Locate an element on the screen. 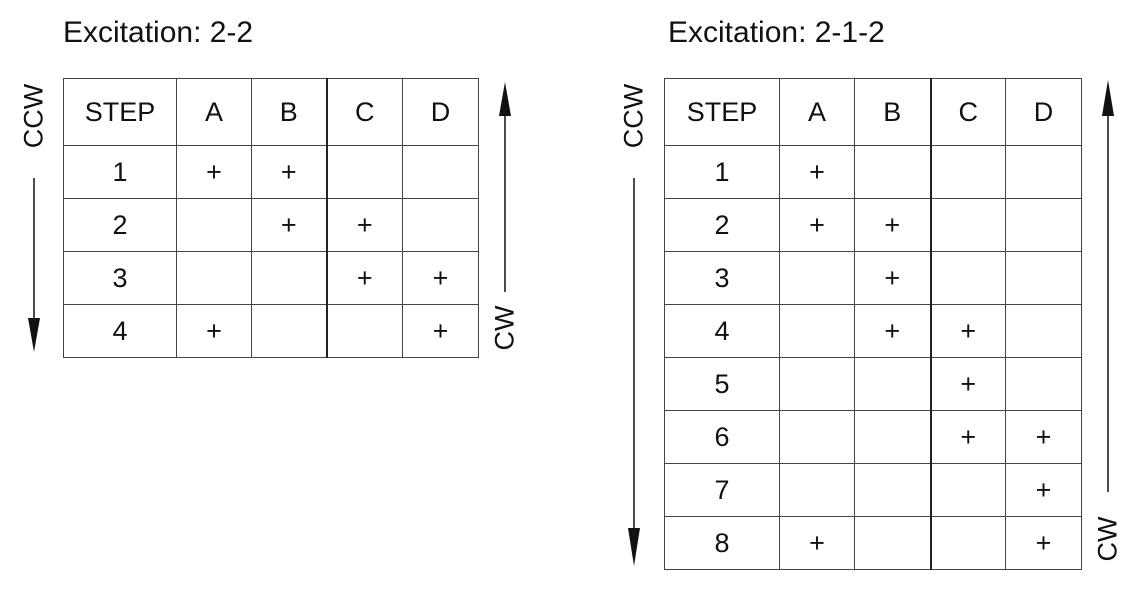 Image resolution: width=1145 pixels, height=589 pixels. table-row: 3 + + is located at coordinates (271, 278).